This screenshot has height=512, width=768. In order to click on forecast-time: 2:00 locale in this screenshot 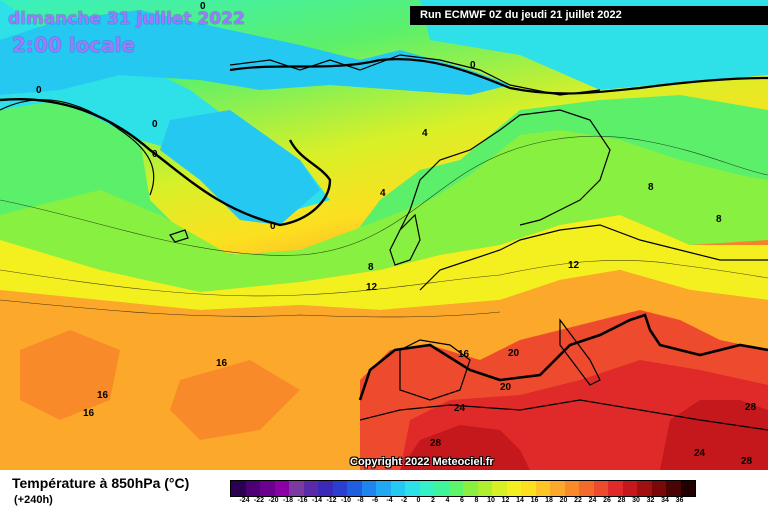, I will do `click(74, 45)`.